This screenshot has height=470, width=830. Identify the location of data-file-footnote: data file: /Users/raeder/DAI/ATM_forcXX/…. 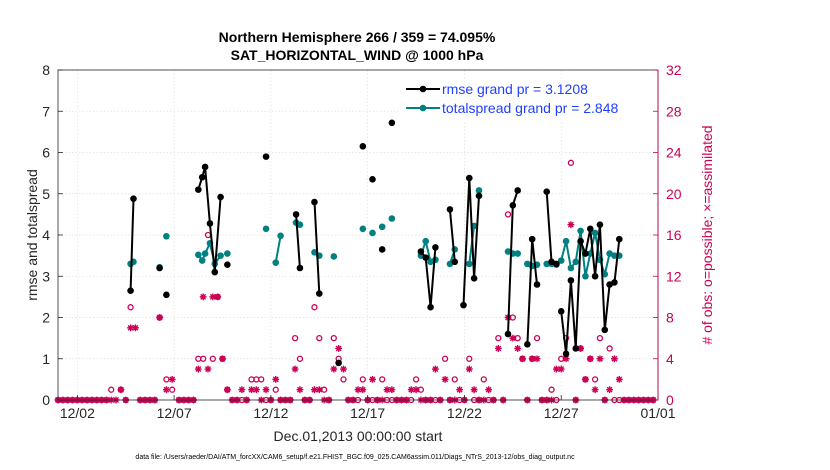
(355, 457).